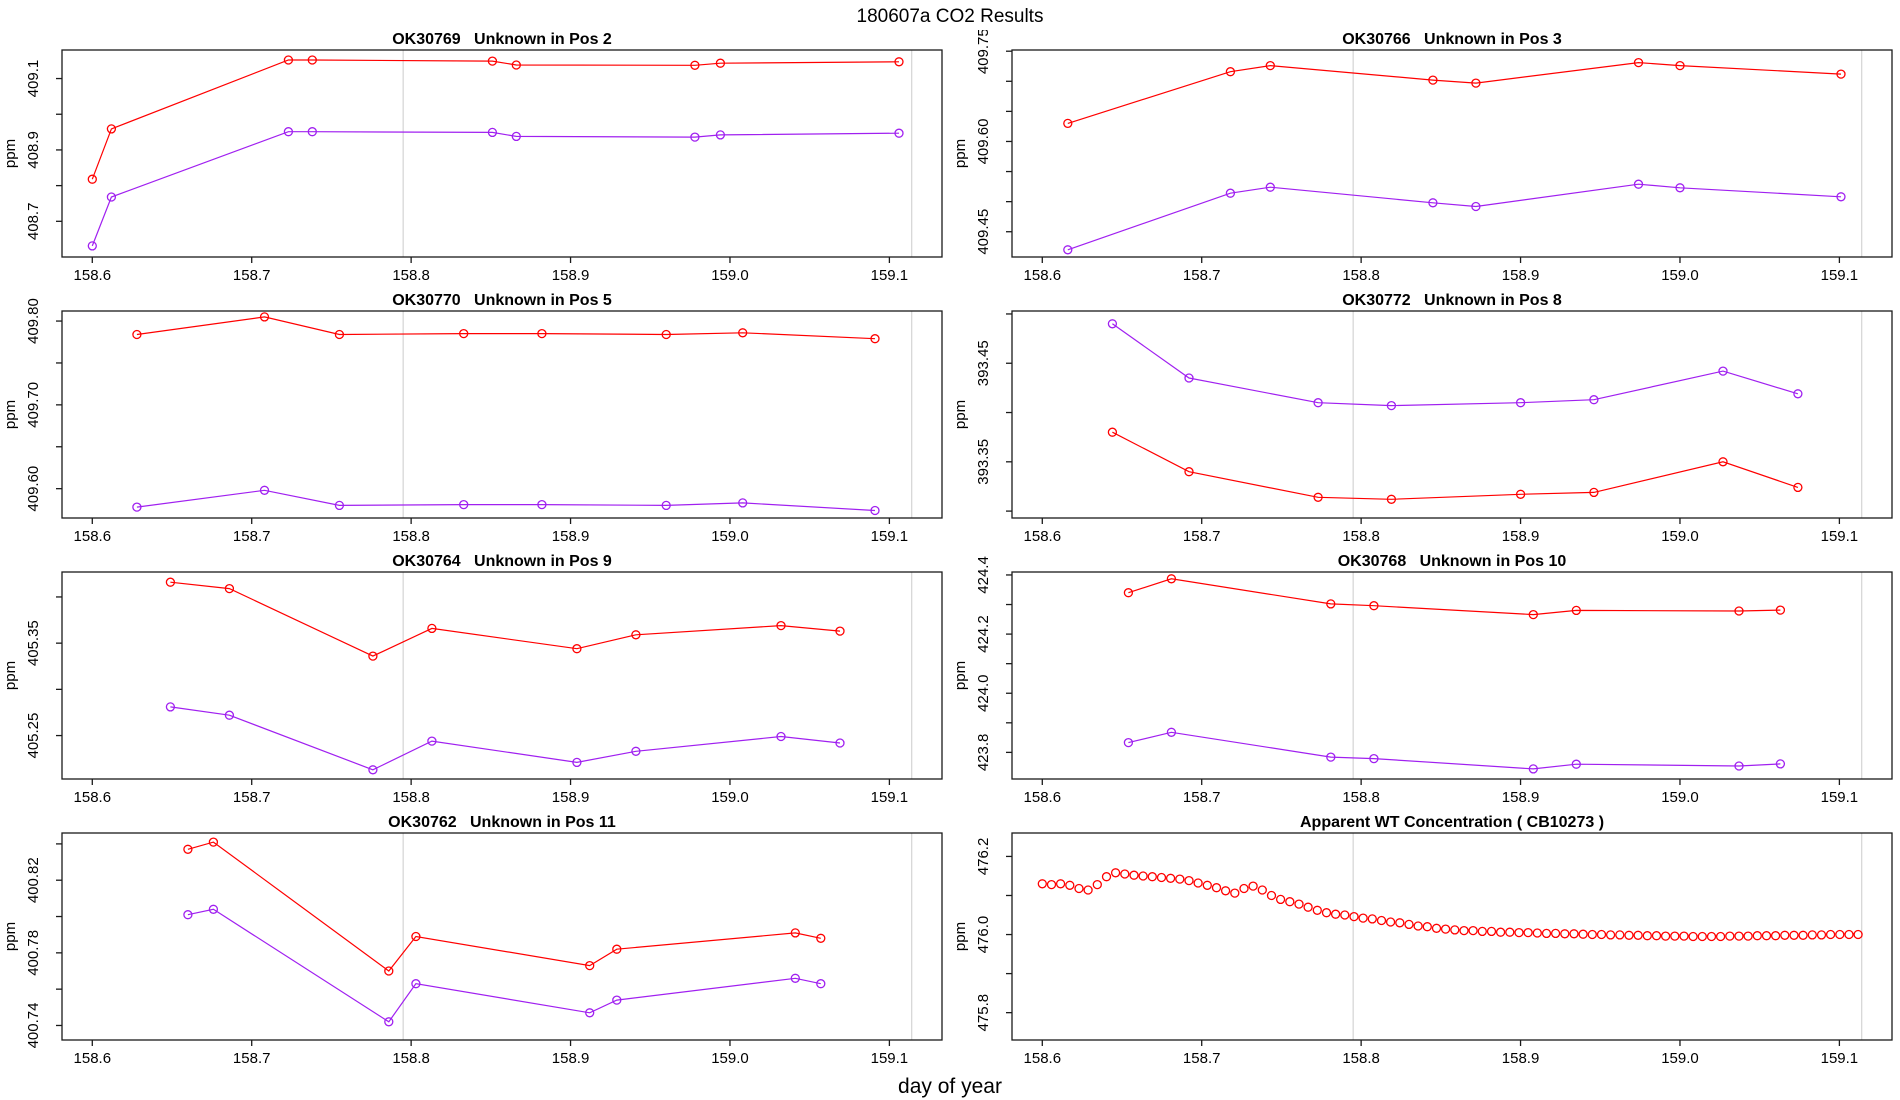 The width and height of the screenshot is (1900, 1100). Describe the element at coordinates (505, 619) in the screenshot. I see `series-line-red` at that location.